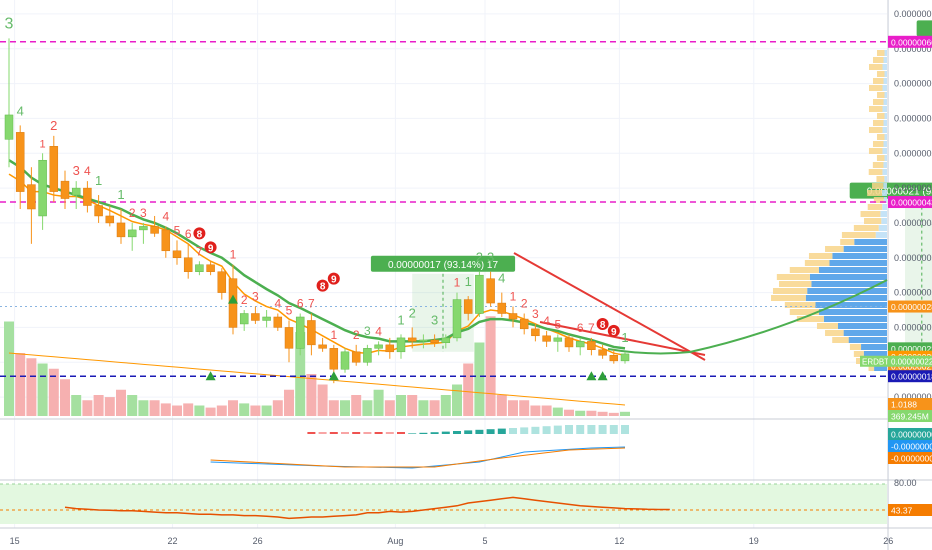  What do you see at coordinates (913, 14) in the screenshot?
I see `price-axis-label: 0.00000070` at bounding box center [913, 14].